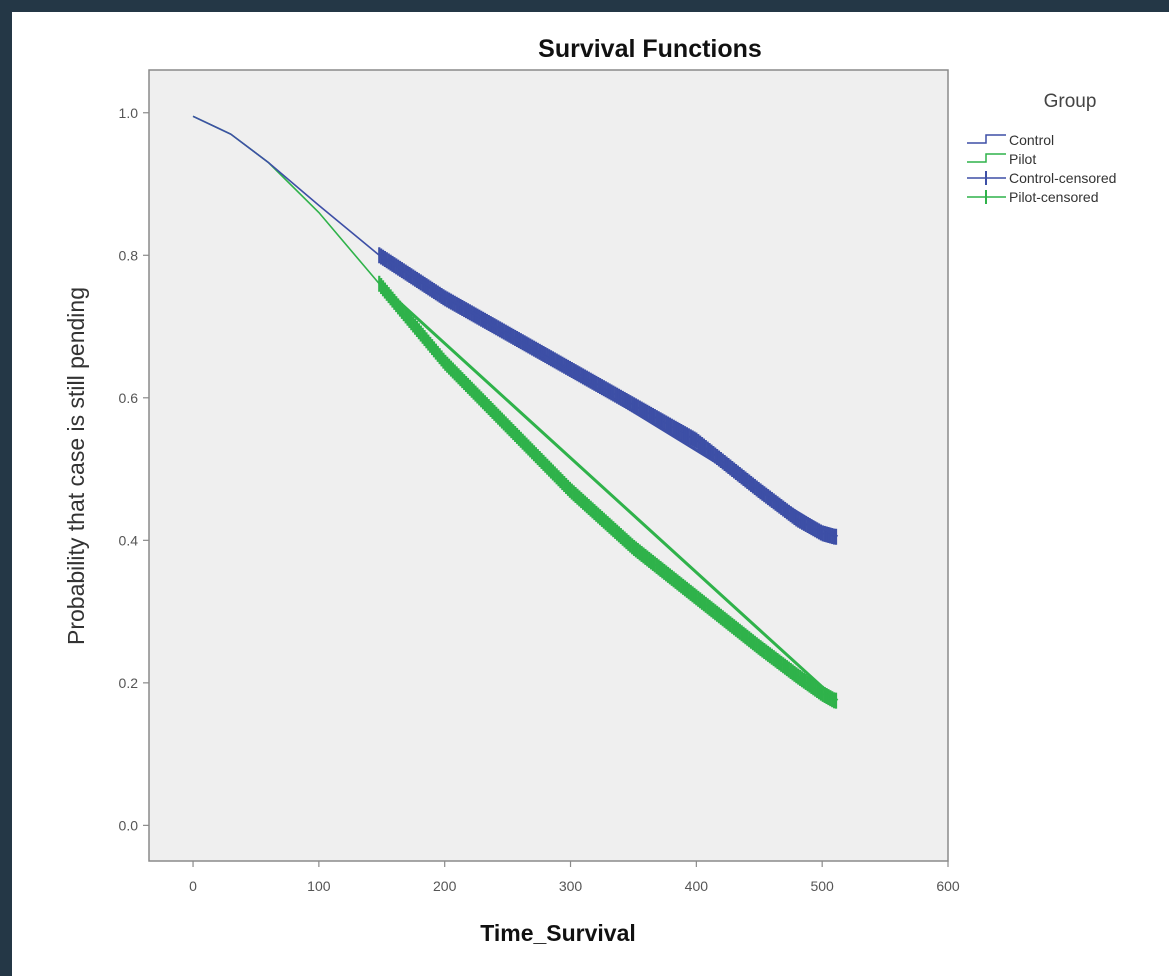 Image resolution: width=1169 pixels, height=976 pixels. I want to click on y-axis-label: Probability that case is still pending, so click(76, 466).